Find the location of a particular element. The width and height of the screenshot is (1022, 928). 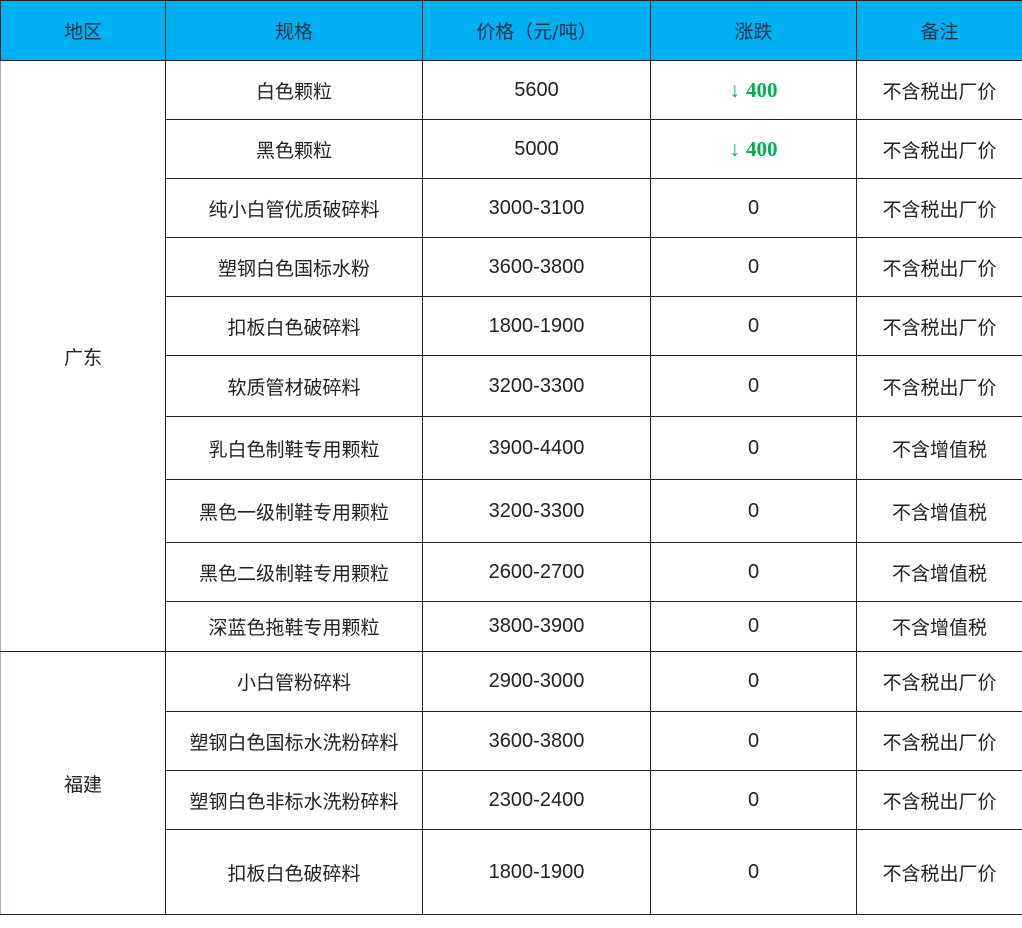

spec-cell: 小白管粉碎料 is located at coordinates (294, 681).